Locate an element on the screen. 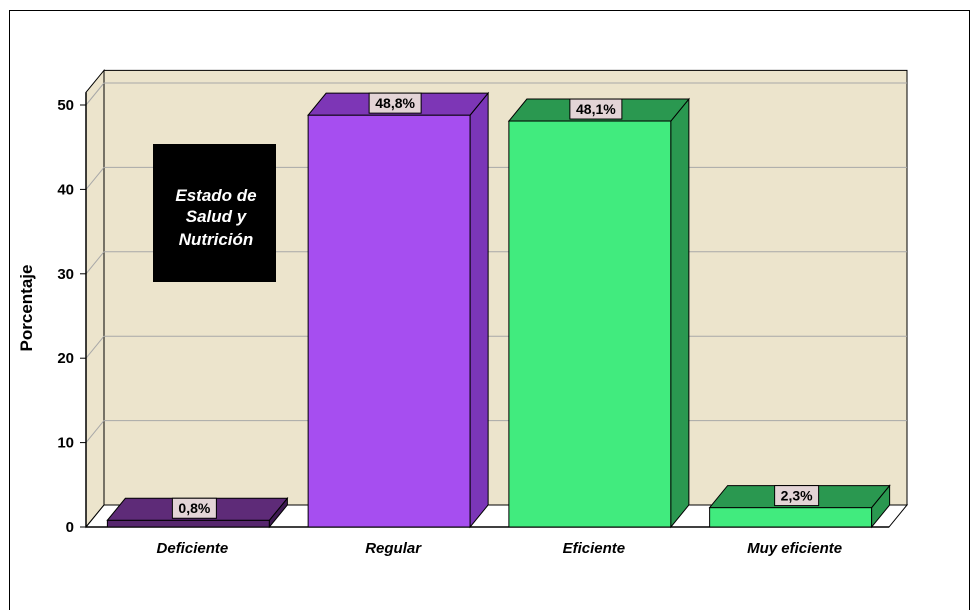  y-tick-label: 50 is located at coordinates (65, 105).